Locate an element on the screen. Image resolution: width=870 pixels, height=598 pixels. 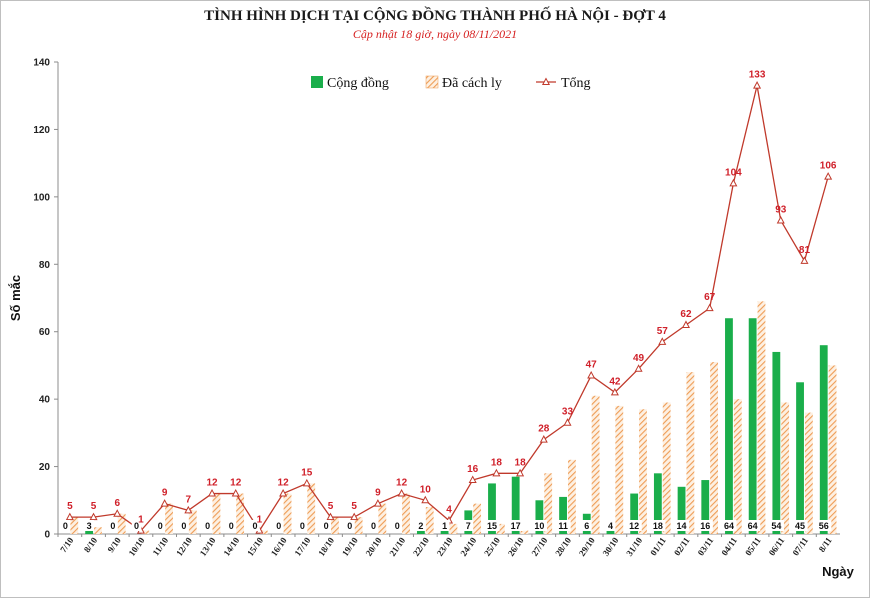
total-value-label: 9 is located at coordinates (378, 493).